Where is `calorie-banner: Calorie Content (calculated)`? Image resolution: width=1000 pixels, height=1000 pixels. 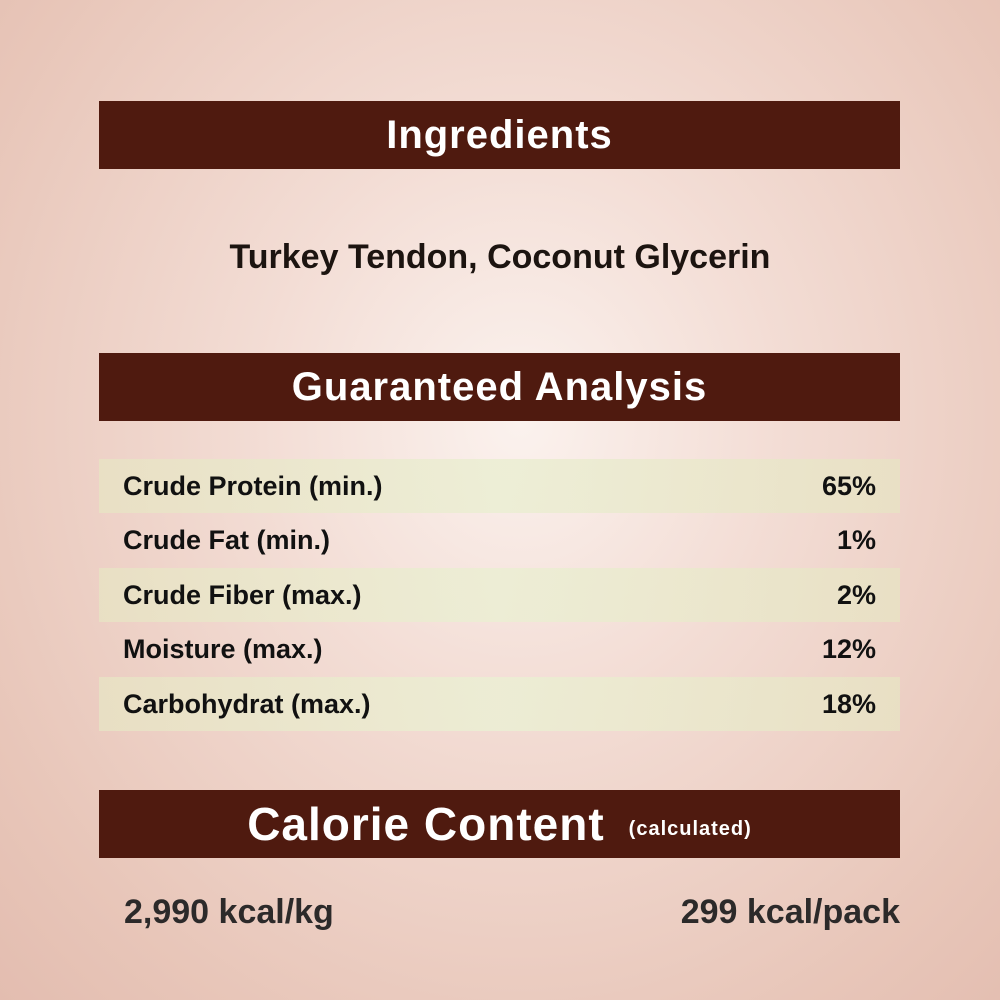 calorie-banner: Calorie Content (calculated) is located at coordinates (499, 824).